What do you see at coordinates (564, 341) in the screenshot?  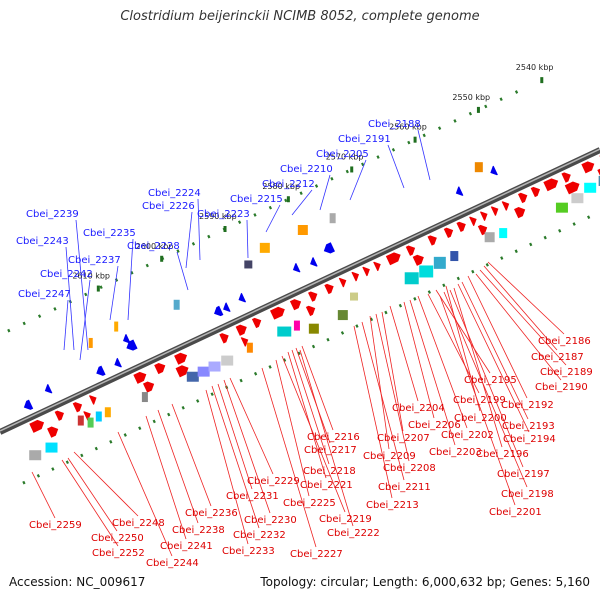 I see `forward-gene-label: Cbei_2186` at bounding box center [564, 341].